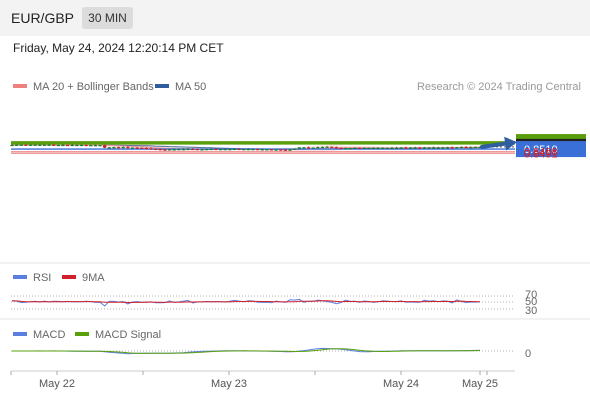 The image size is (590, 400). Describe the element at coordinates (82, 334) in the screenshot. I see `macd-signal-legend-swatch` at that location.